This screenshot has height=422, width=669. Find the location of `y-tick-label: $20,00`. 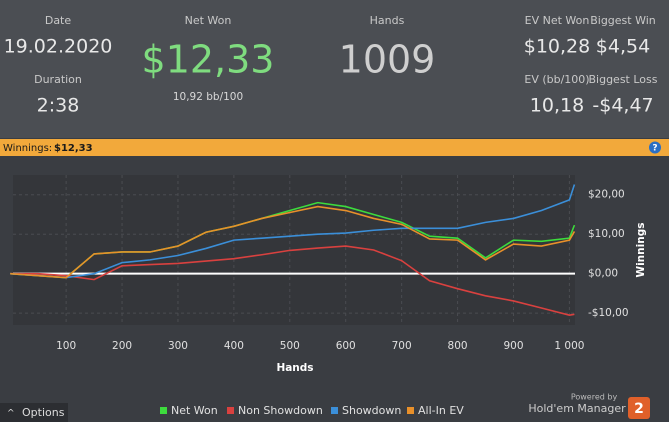

y-tick-label: $20,00 is located at coordinates (606, 195).